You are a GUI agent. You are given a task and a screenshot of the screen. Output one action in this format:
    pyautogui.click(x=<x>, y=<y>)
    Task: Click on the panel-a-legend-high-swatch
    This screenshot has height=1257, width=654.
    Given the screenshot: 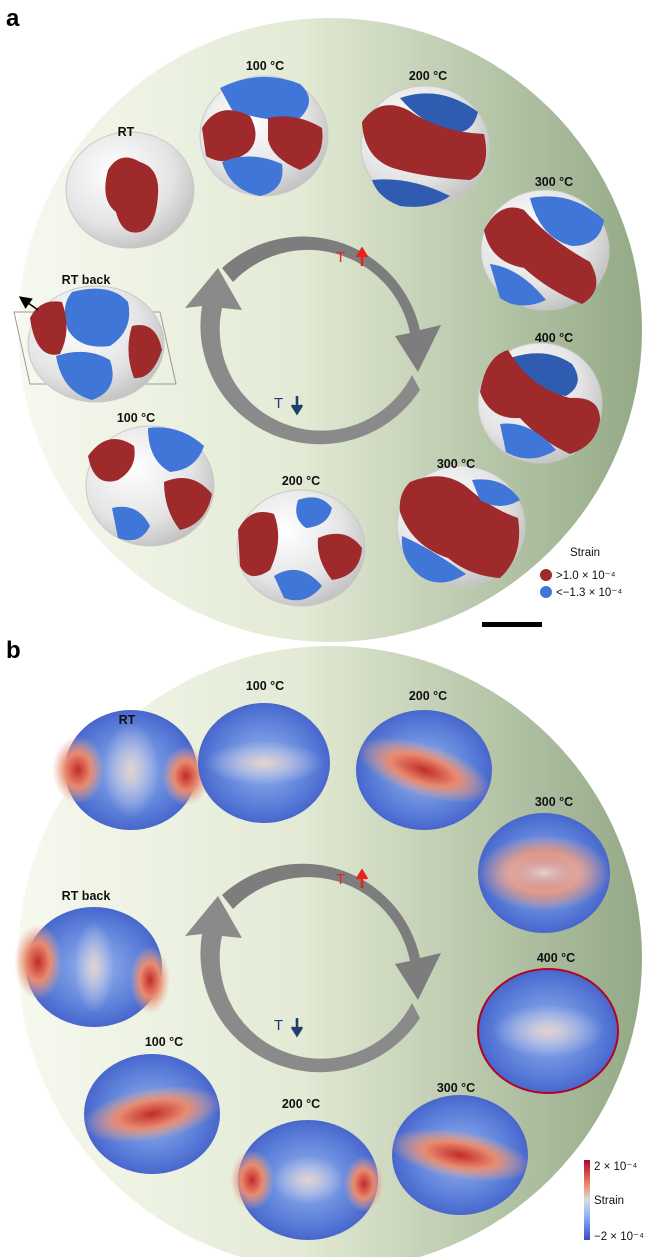 What is the action you would take?
    pyautogui.click(x=546, y=575)
    